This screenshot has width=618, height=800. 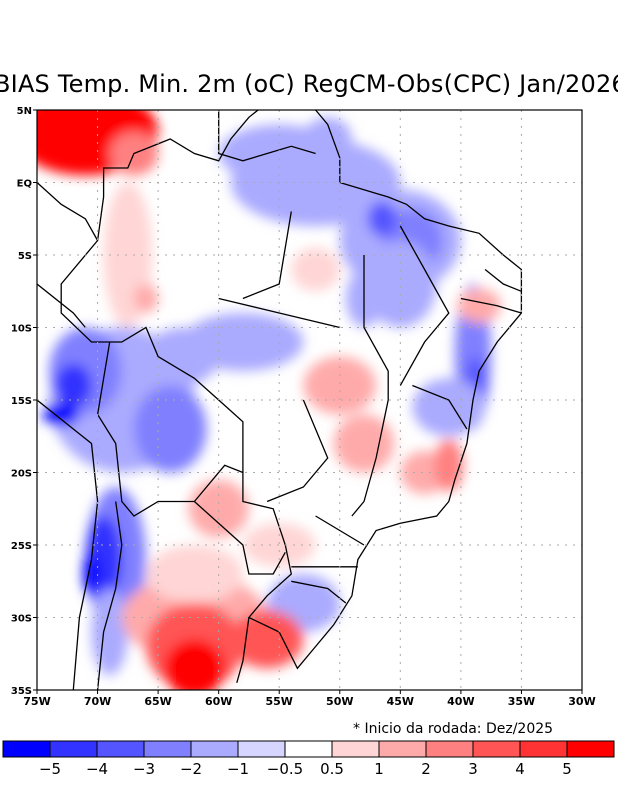 What do you see at coordinates (521, 701) in the screenshot?
I see `x-tick-label: 35W` at bounding box center [521, 701].